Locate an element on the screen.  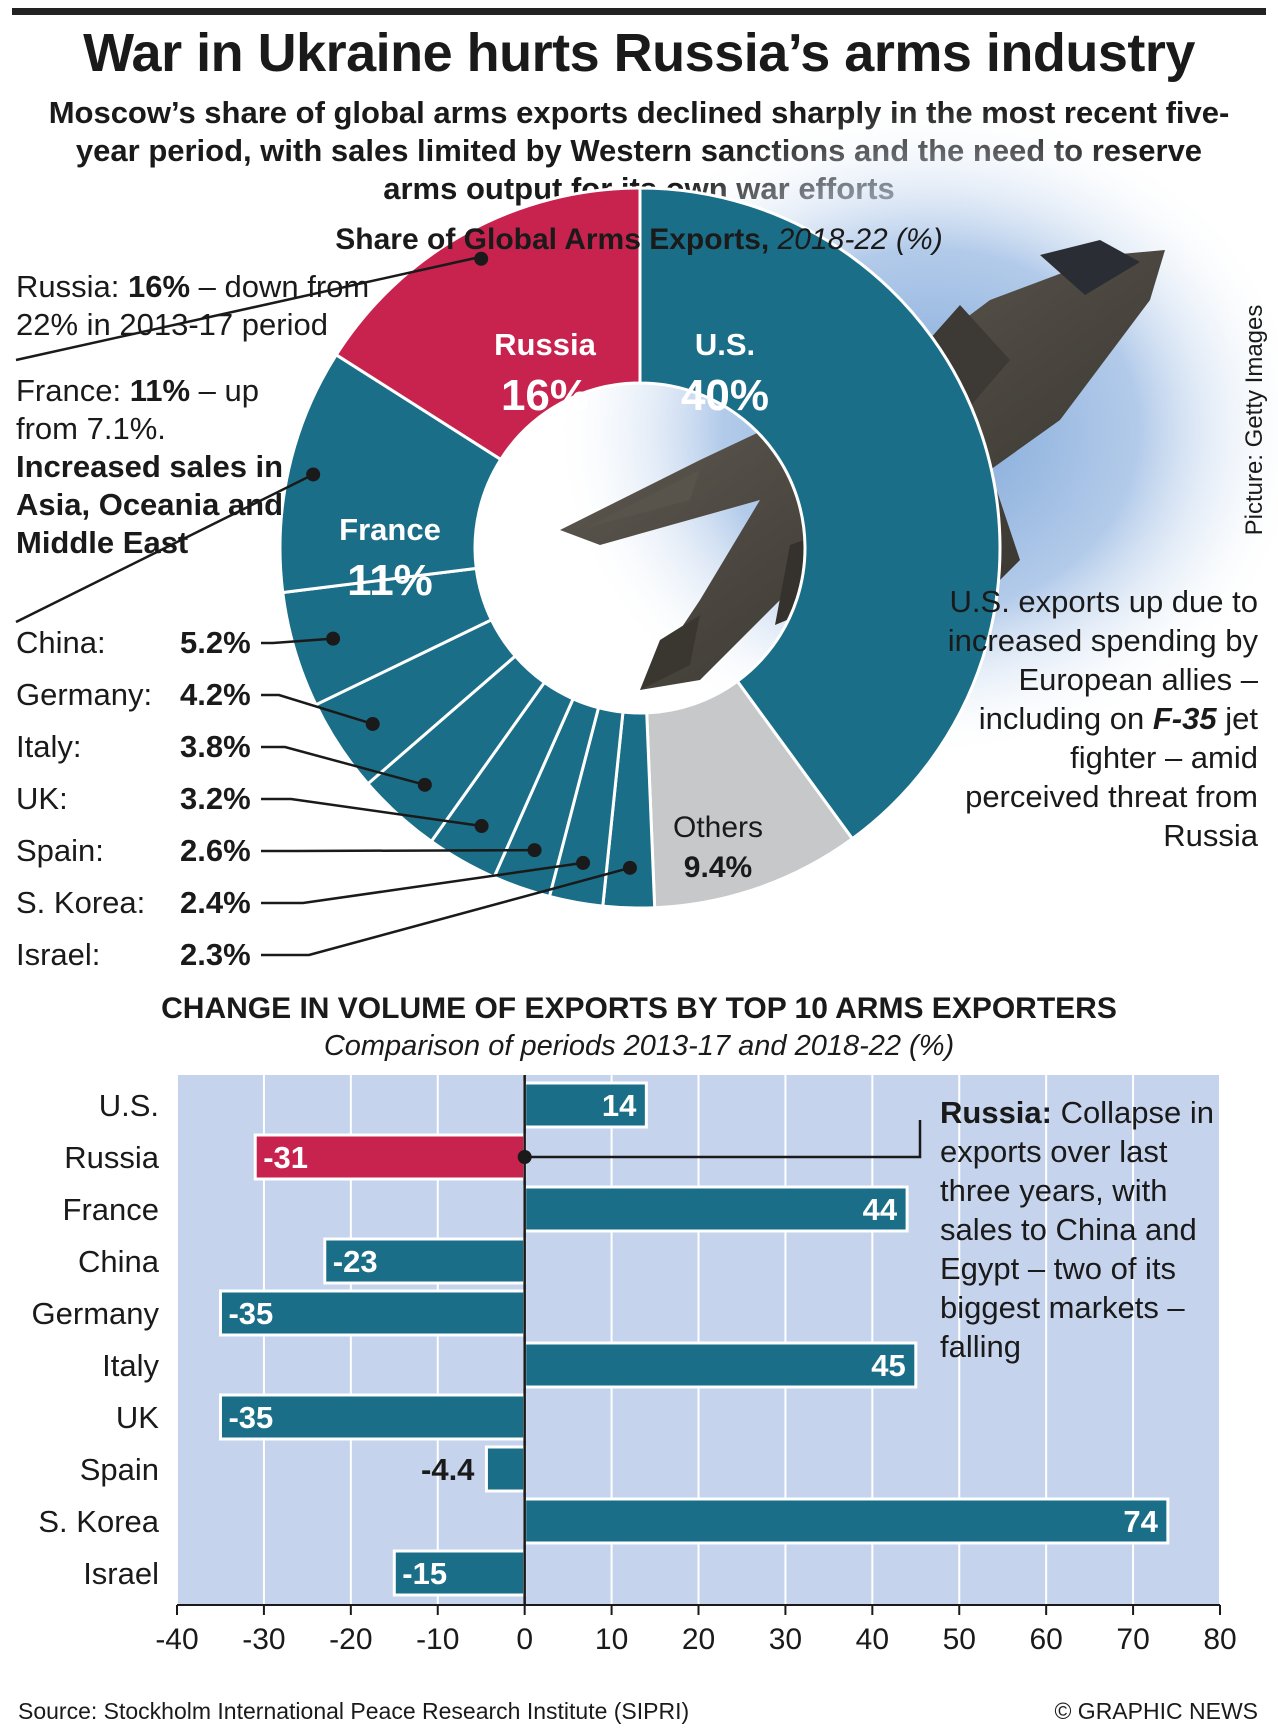
rank-value-israel: 2.3% is located at coordinates (215, 954).